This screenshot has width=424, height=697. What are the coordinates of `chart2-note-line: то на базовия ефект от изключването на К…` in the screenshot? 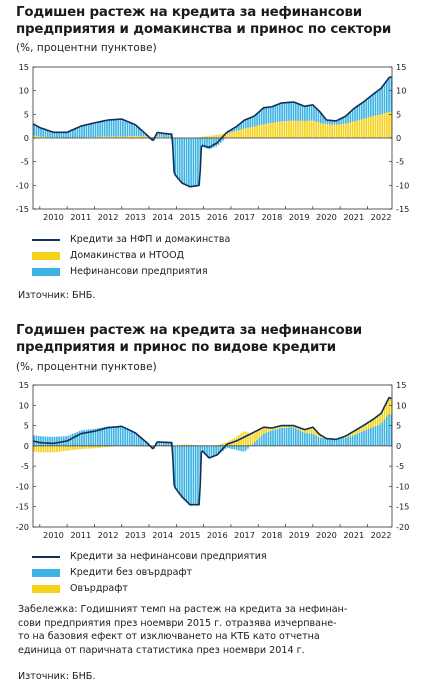 It's located at (169, 637).